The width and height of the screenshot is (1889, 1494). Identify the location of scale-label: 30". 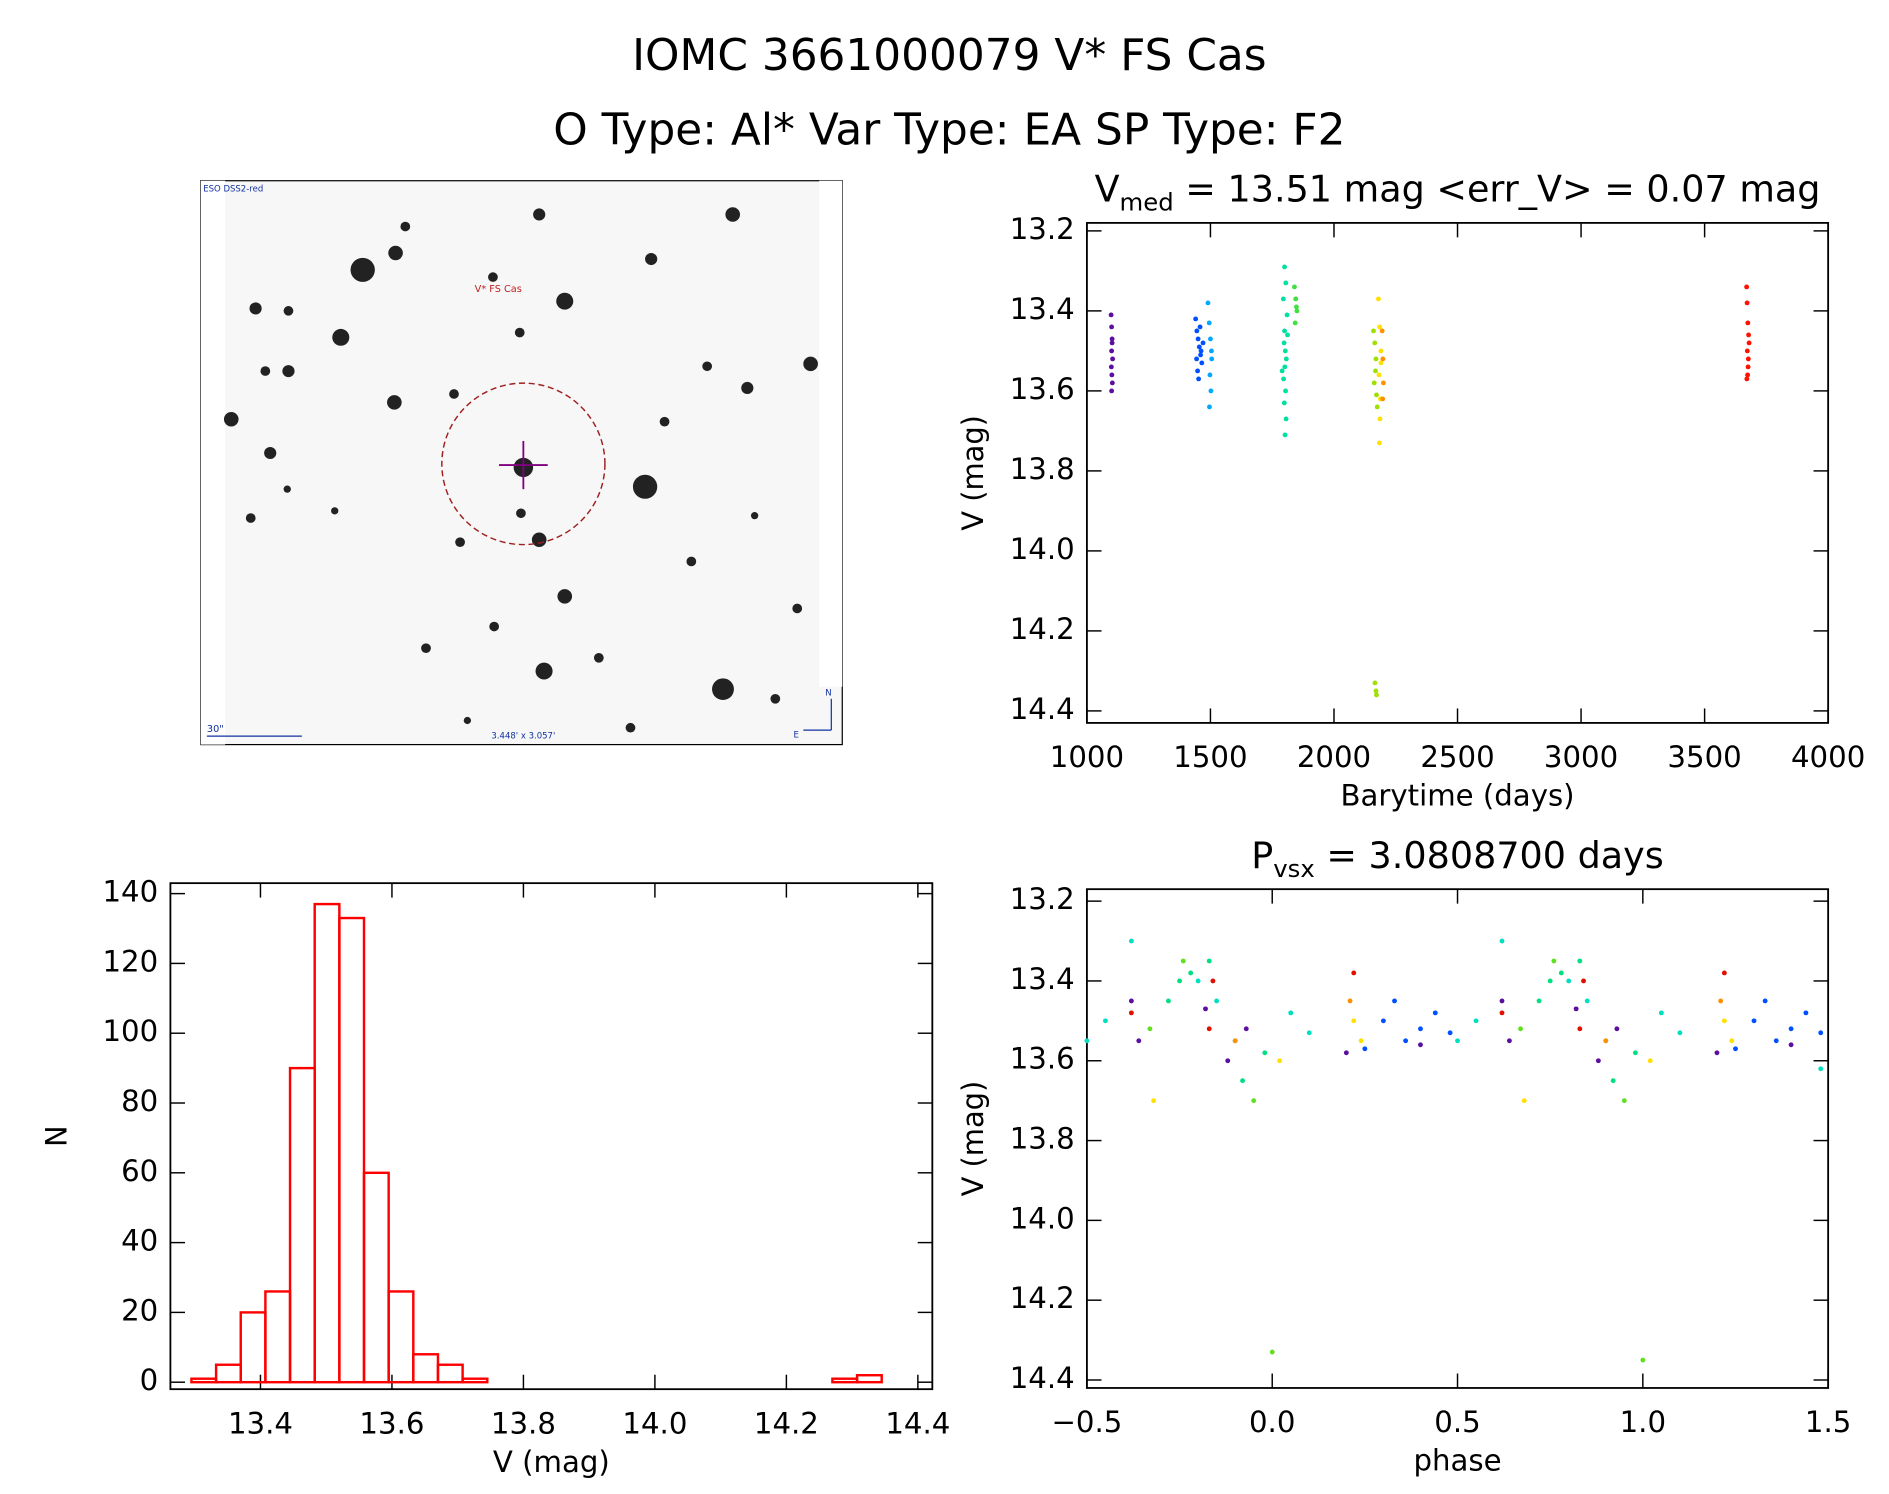
(215, 729).